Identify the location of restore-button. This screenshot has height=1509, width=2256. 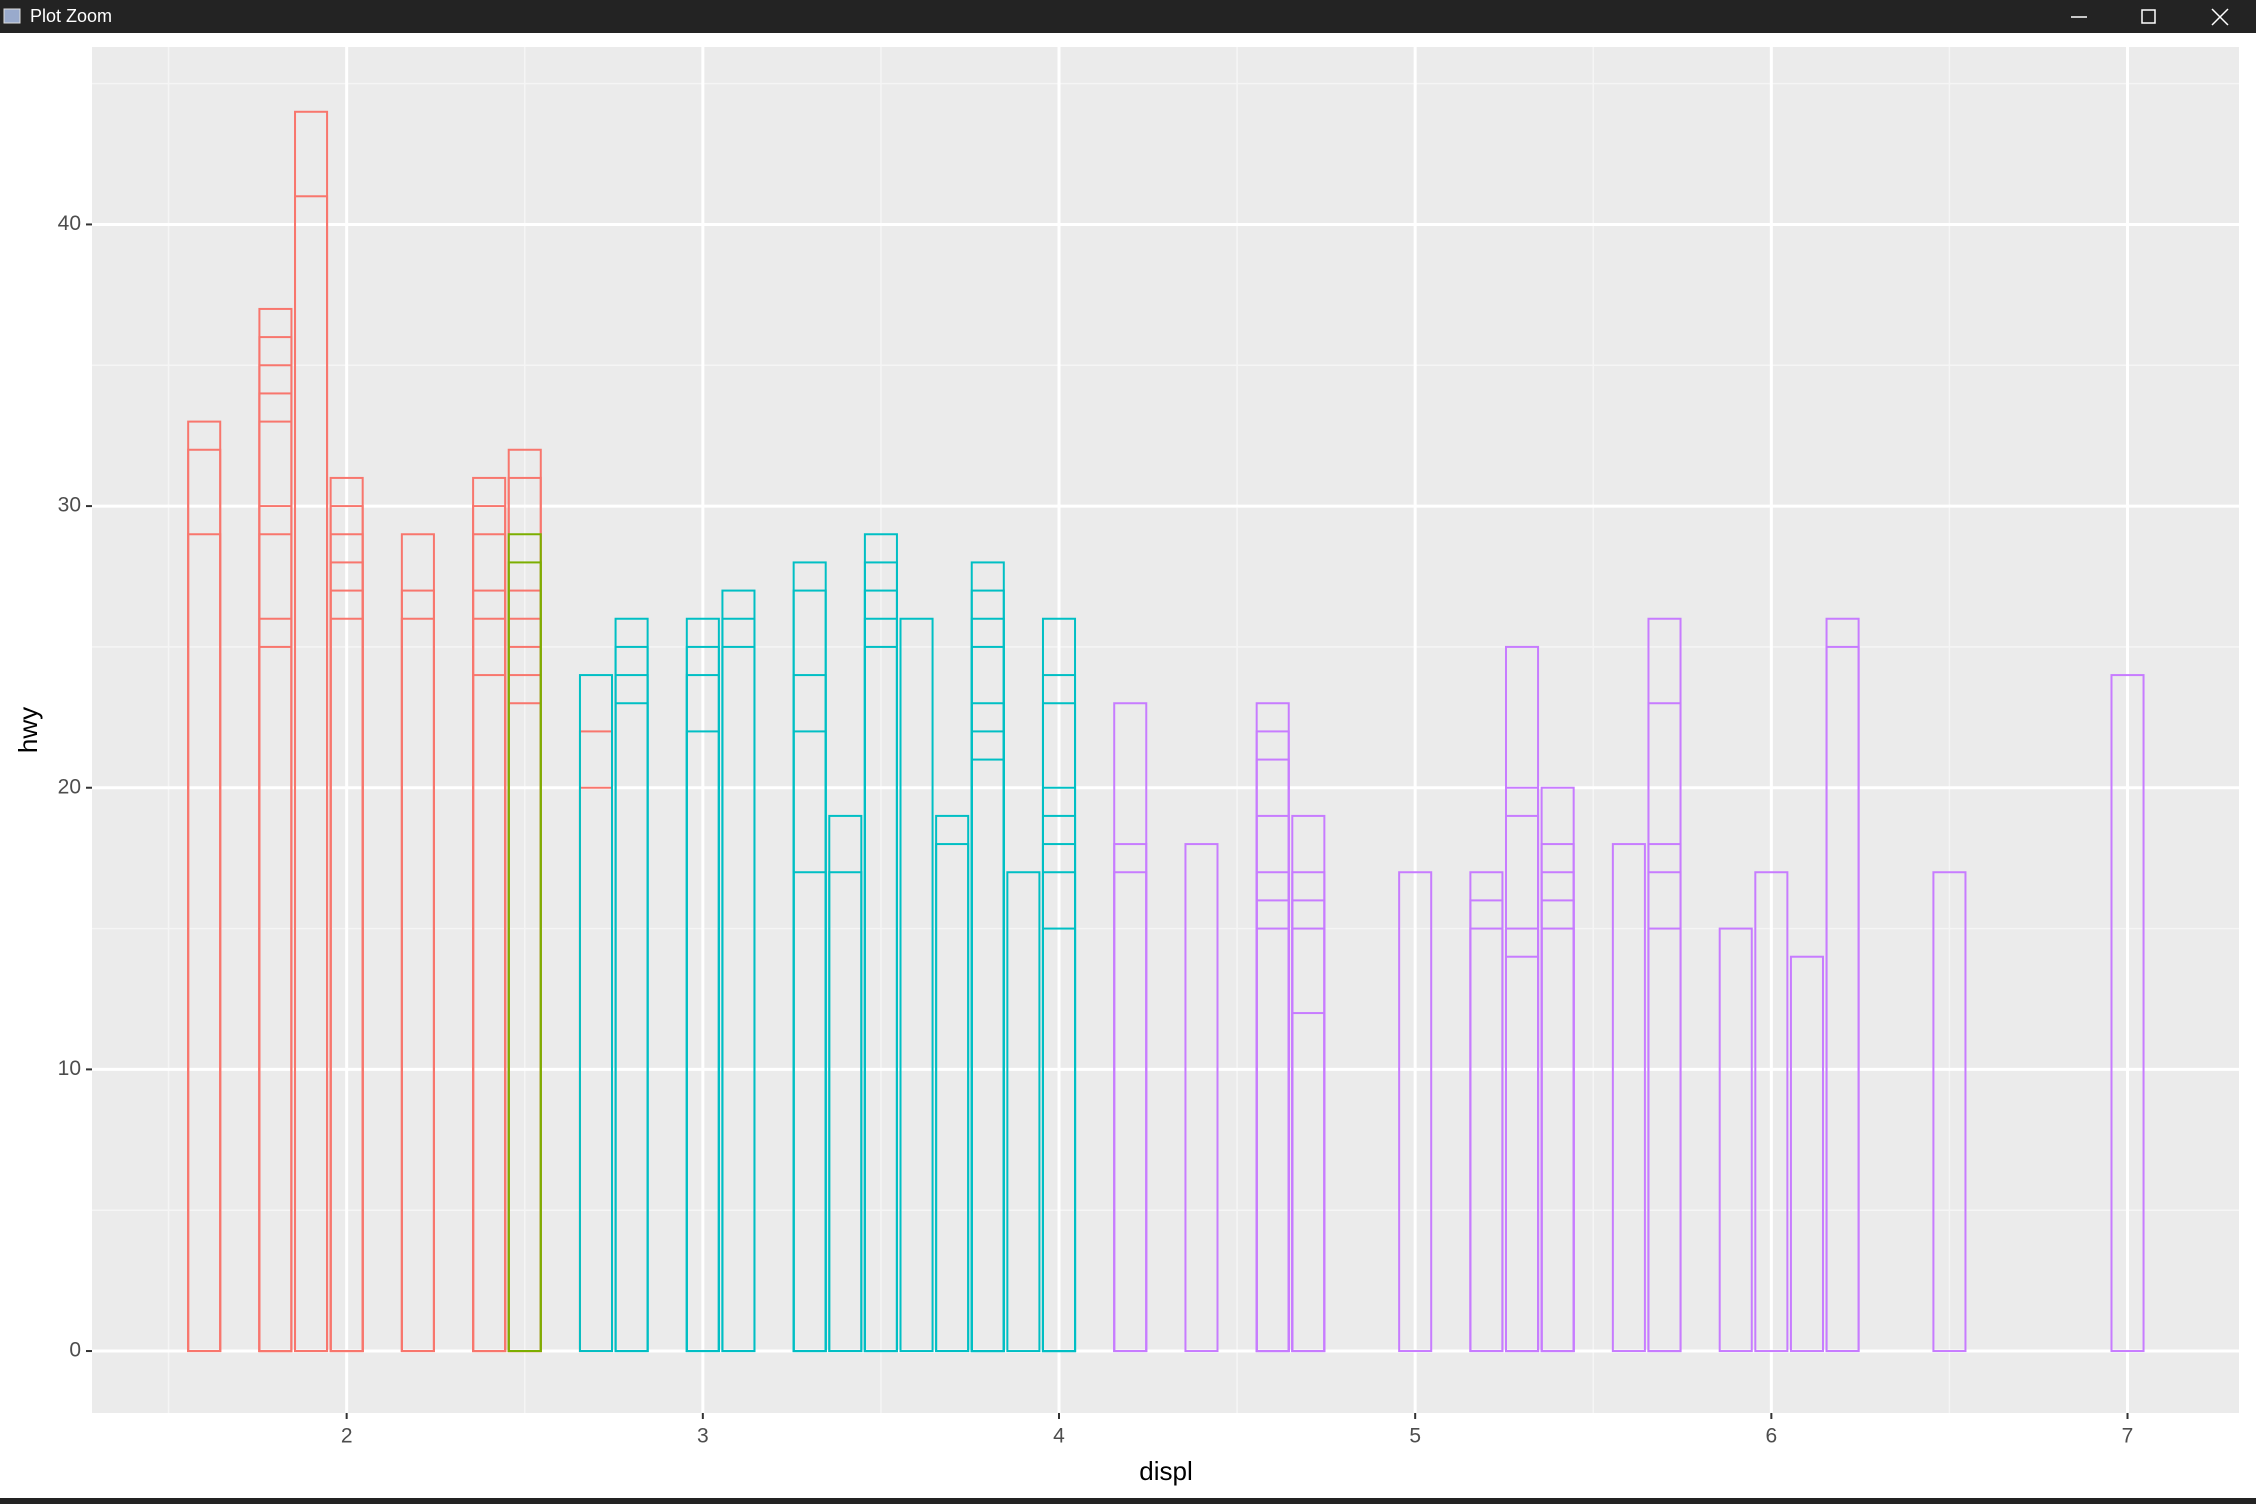
(2148, 16).